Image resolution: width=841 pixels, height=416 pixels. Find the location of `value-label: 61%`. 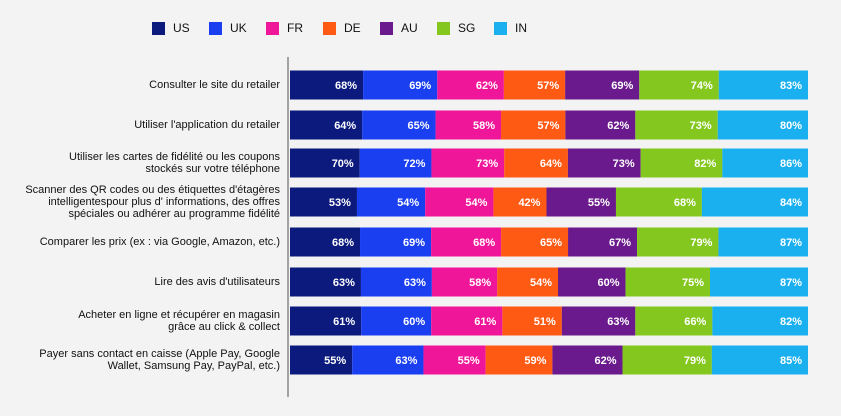

value-label: 61% is located at coordinates (344, 322).